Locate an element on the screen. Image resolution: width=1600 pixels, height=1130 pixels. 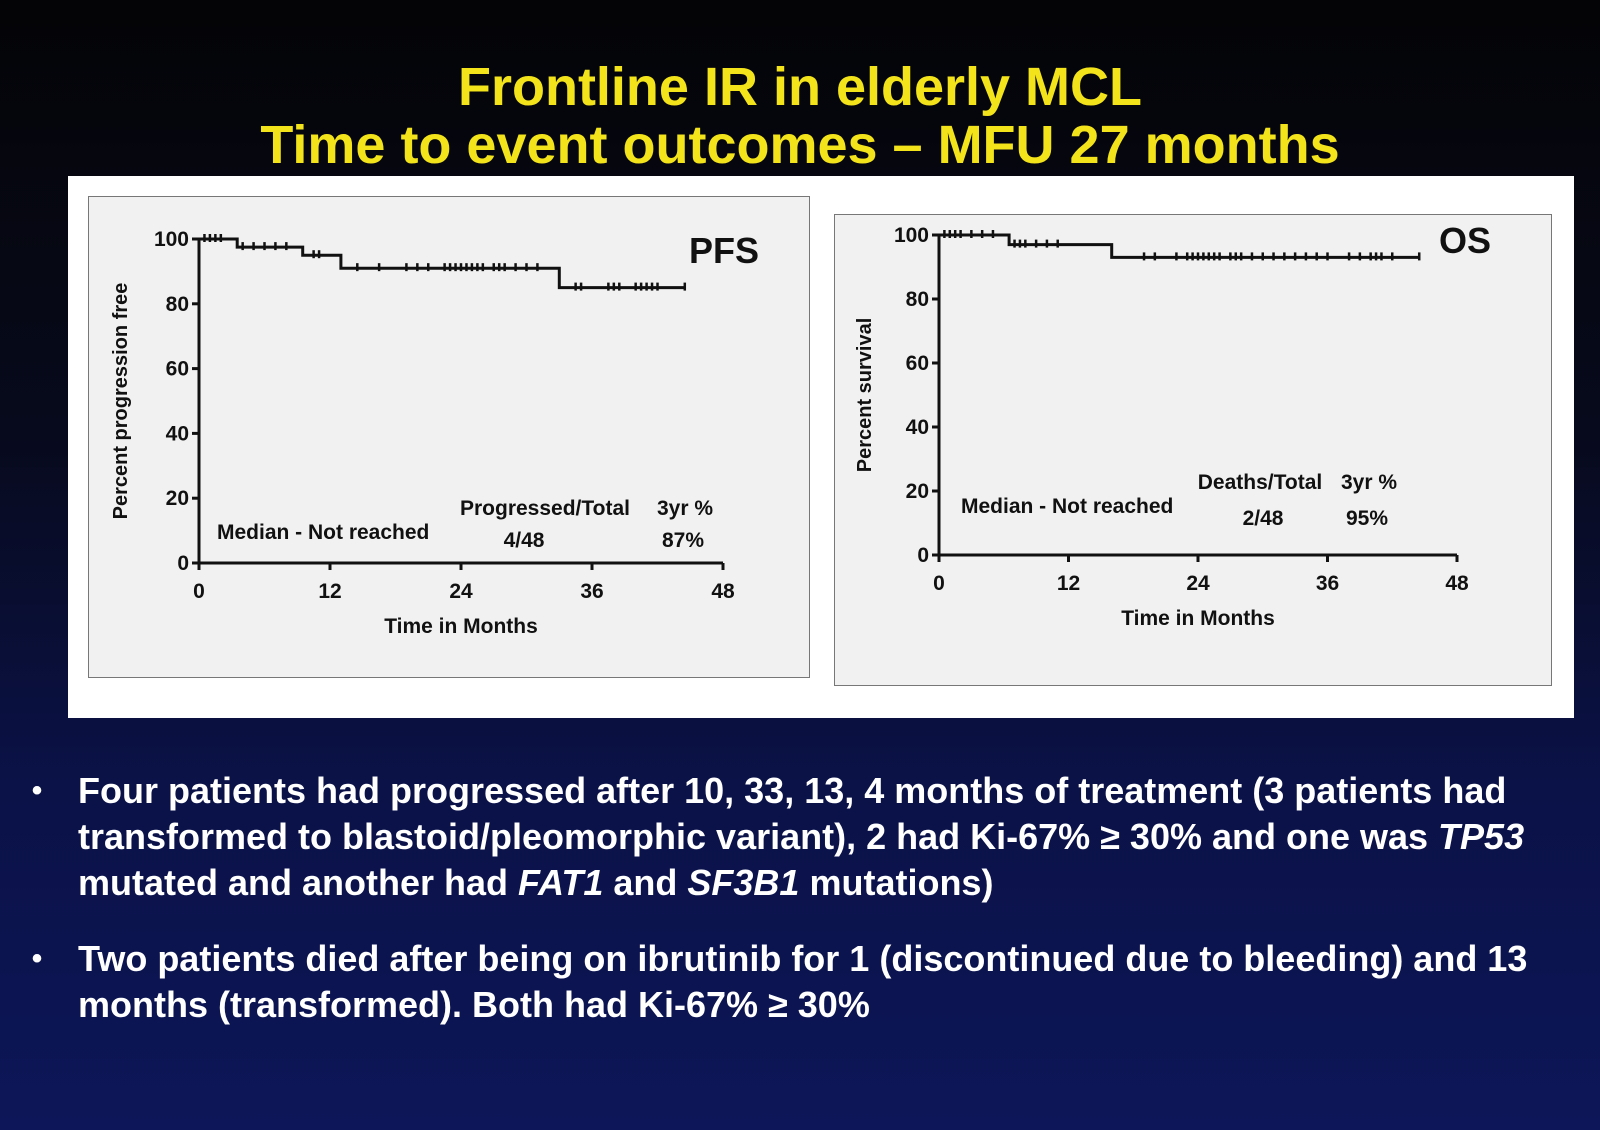
bullet-progression-text-2: mutated and another had is located at coordinates (298, 882).